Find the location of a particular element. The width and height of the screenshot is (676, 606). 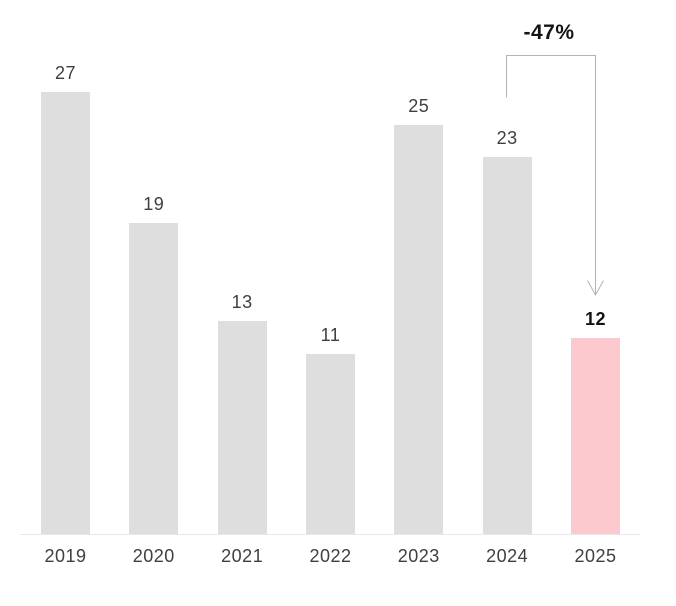

decrease-annotation-label: -47% is located at coordinates (549, 32).